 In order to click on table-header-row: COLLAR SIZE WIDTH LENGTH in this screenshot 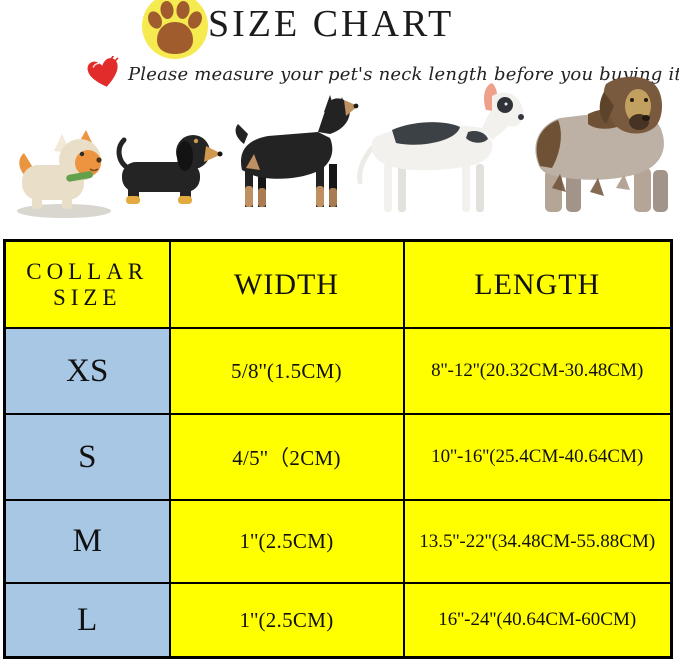, I will do `click(338, 284)`.